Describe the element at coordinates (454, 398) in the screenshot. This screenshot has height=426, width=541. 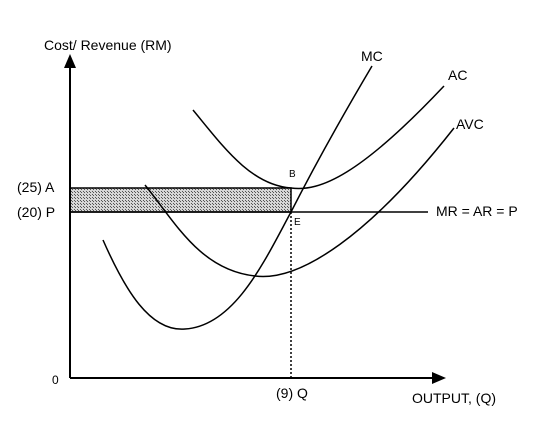
I see `x-axis-label: OUTPUT, (Q)` at that location.